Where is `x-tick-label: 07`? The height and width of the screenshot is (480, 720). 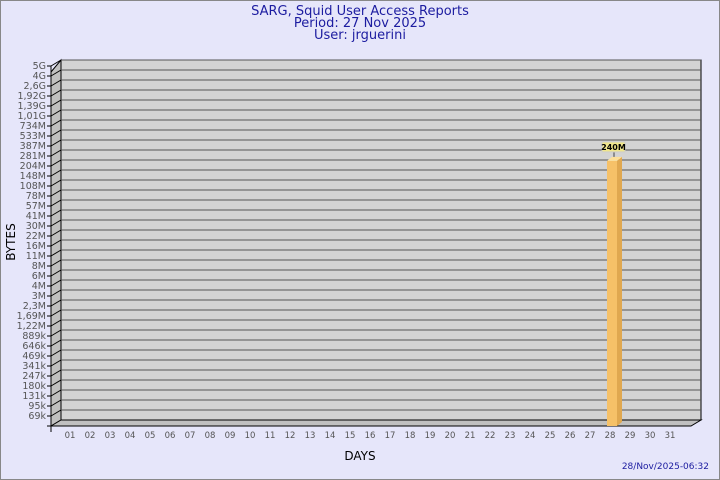
x-tick-label: 07 is located at coordinates (190, 436).